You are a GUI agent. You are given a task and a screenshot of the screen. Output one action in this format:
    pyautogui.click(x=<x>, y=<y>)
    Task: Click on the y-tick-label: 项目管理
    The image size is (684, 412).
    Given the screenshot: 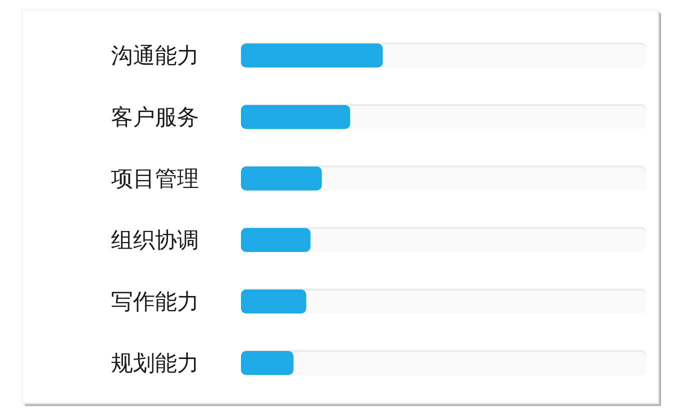 What is the action you would take?
    pyautogui.click(x=155, y=179)
    